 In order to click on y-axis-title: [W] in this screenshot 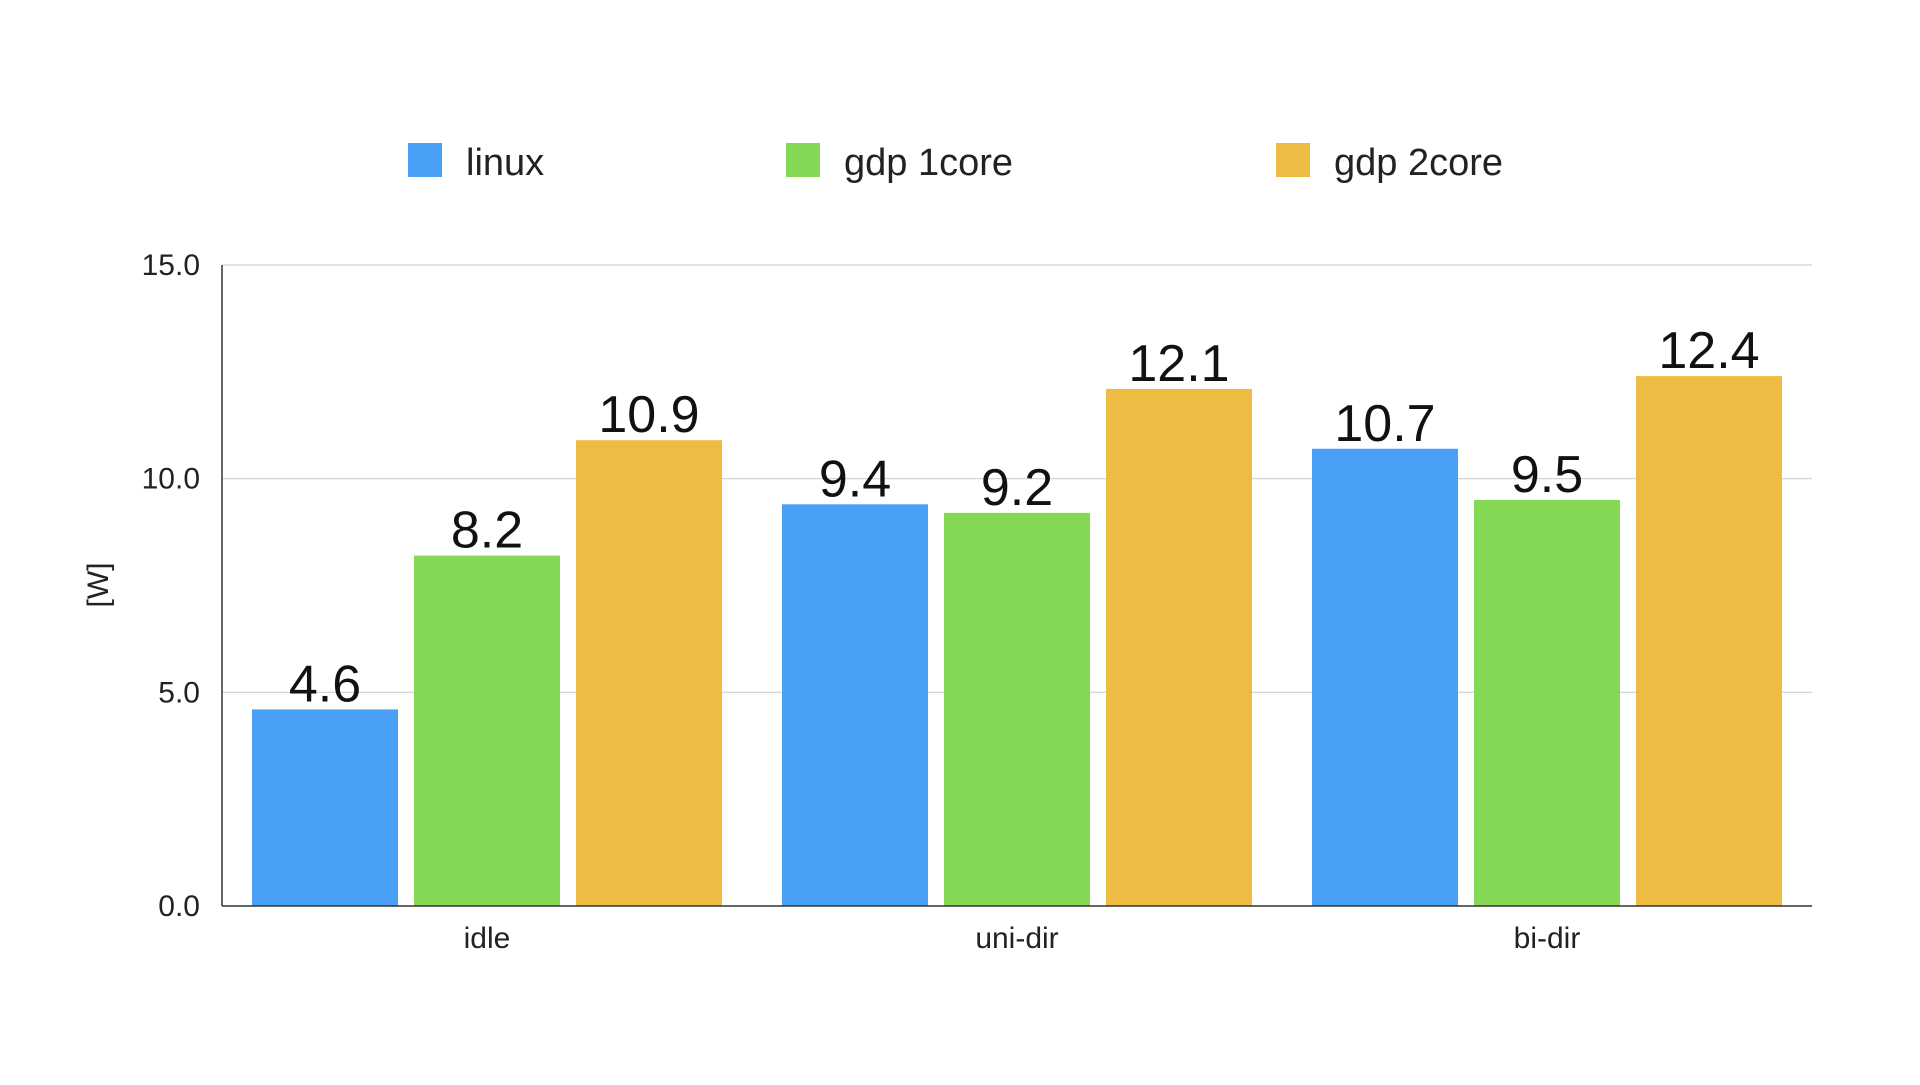, I will do `click(98, 585)`.